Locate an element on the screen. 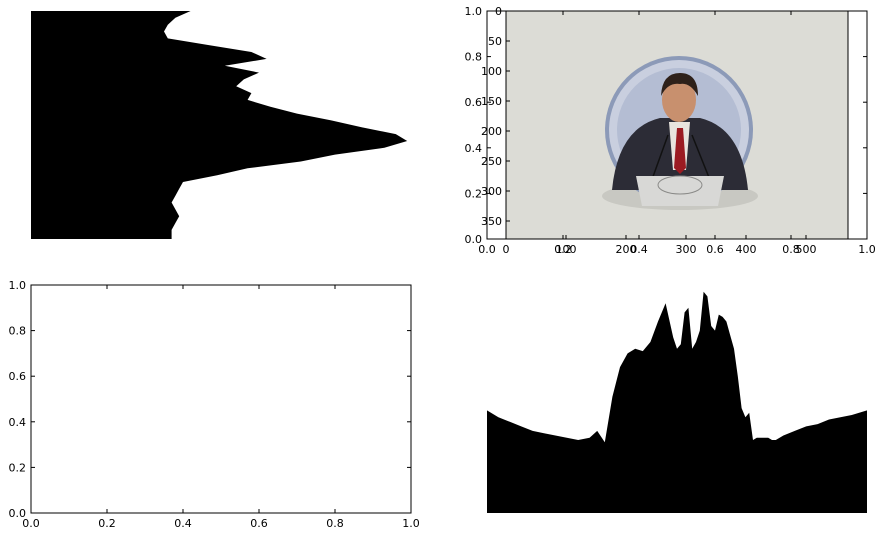 This screenshot has height=544, width=882. image-y-tick-label: 150 is located at coordinates (491, 101).